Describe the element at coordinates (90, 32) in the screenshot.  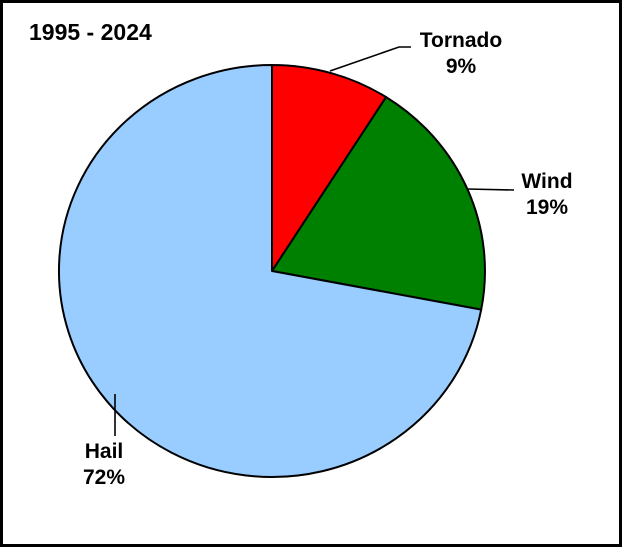
I see `chart-title: 1995 - 2024` at that location.